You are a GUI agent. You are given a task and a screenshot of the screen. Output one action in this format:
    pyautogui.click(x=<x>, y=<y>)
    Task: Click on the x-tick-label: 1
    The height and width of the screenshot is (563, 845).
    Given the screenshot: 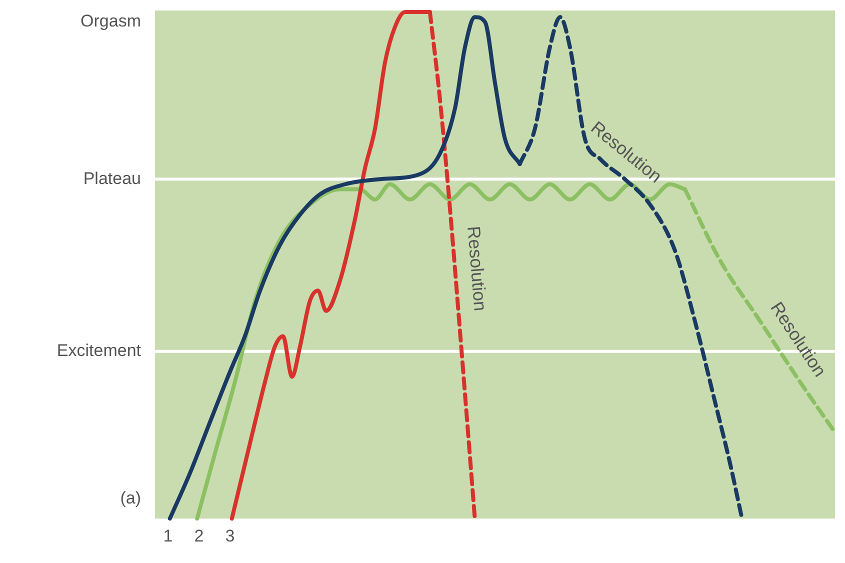 What is the action you would take?
    pyautogui.click(x=168, y=536)
    